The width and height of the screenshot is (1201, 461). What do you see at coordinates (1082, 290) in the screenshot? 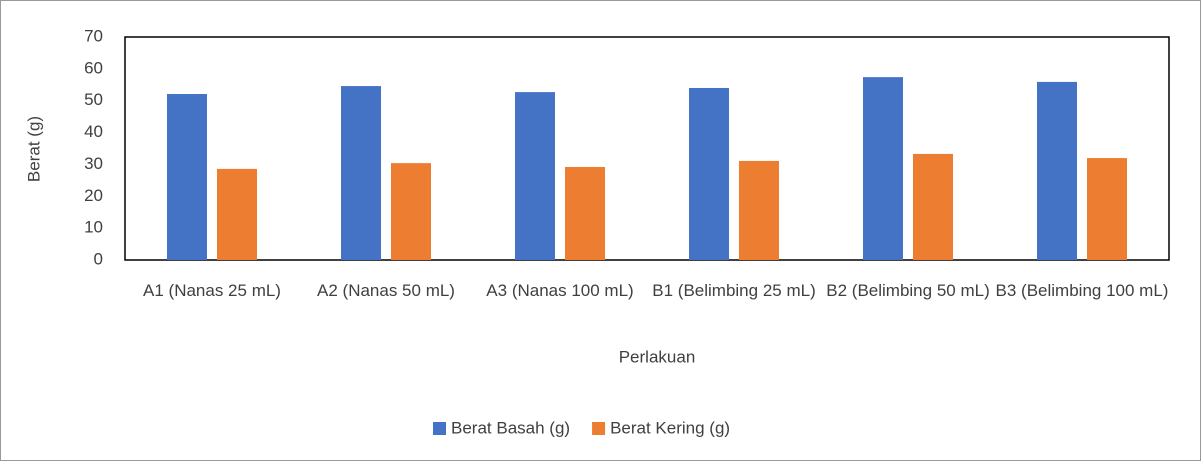
I see `x-tick-label: B3 (Belimbing 100 mL)` at bounding box center [1082, 290].